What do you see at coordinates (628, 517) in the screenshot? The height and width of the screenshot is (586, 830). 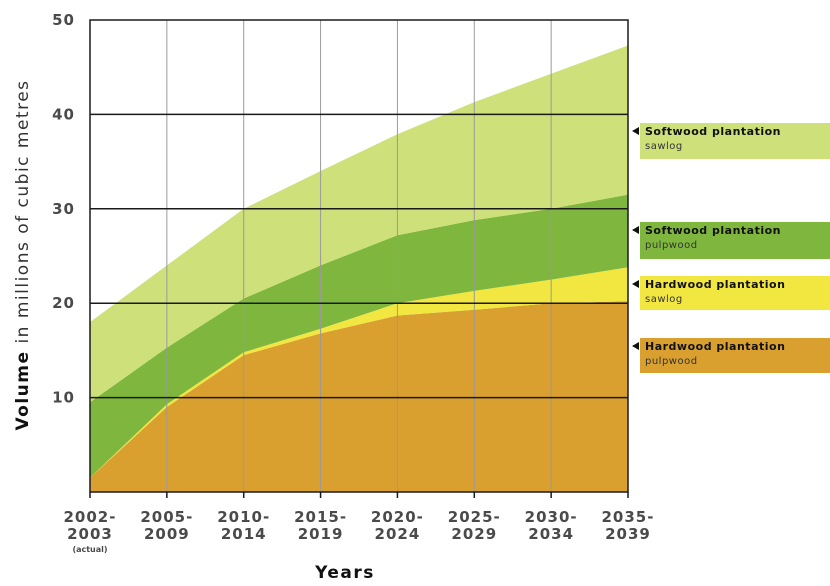 I see `x-tick-label-line: 2035-` at bounding box center [628, 517].